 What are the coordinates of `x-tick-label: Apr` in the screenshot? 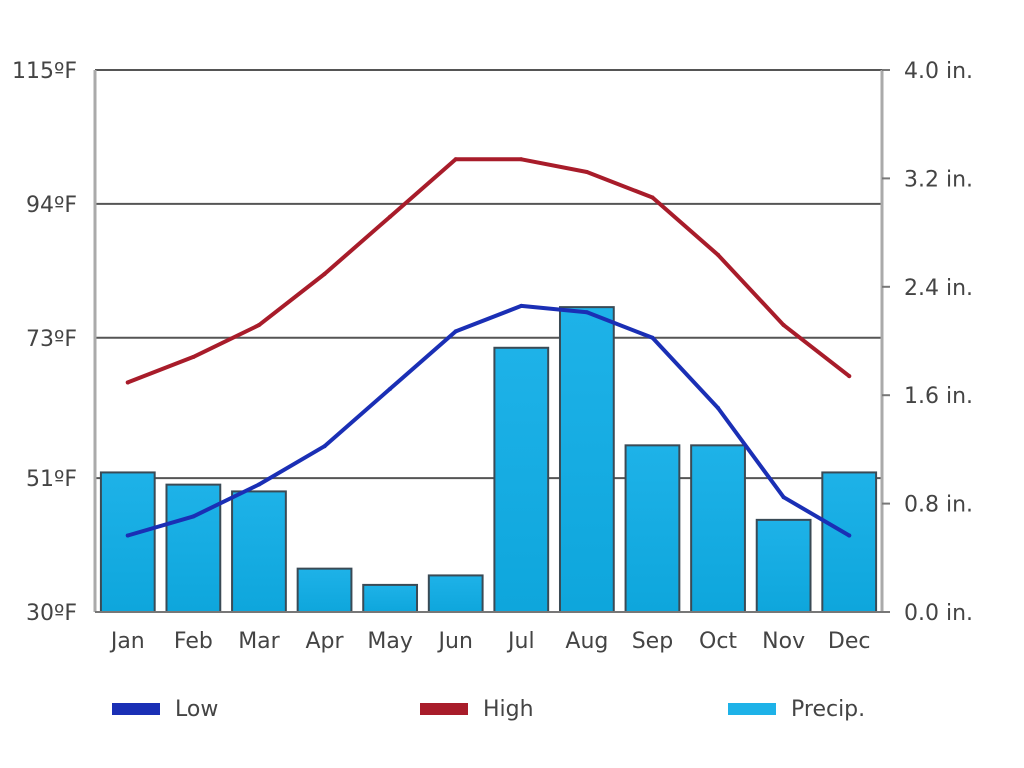 It's located at (325, 641).